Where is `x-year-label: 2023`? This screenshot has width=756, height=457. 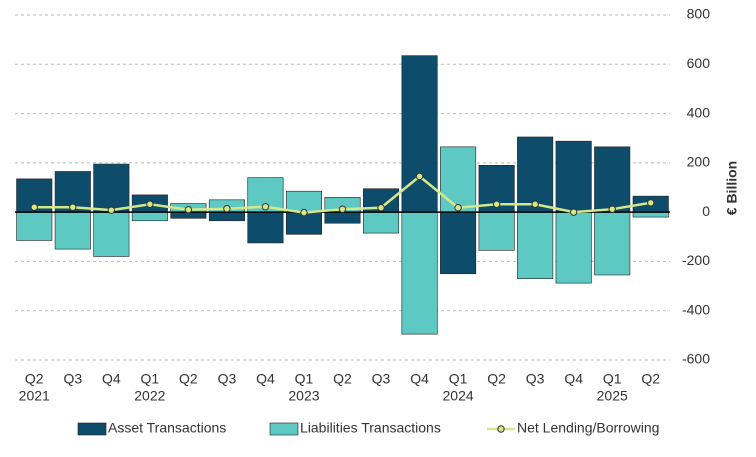
x-year-label: 2023 is located at coordinates (303, 396).